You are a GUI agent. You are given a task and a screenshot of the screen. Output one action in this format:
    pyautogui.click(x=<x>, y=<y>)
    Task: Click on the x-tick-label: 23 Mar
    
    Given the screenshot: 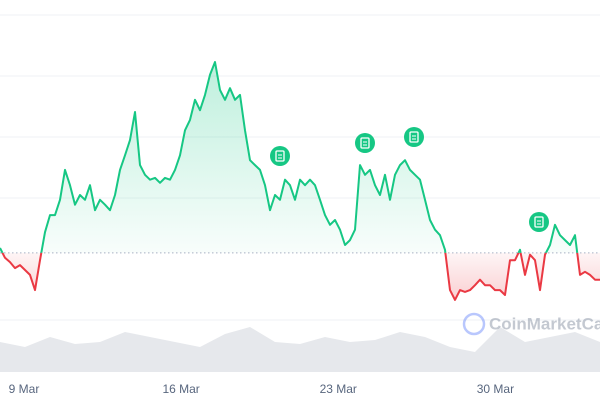 What is the action you would take?
    pyautogui.click(x=338, y=389)
    